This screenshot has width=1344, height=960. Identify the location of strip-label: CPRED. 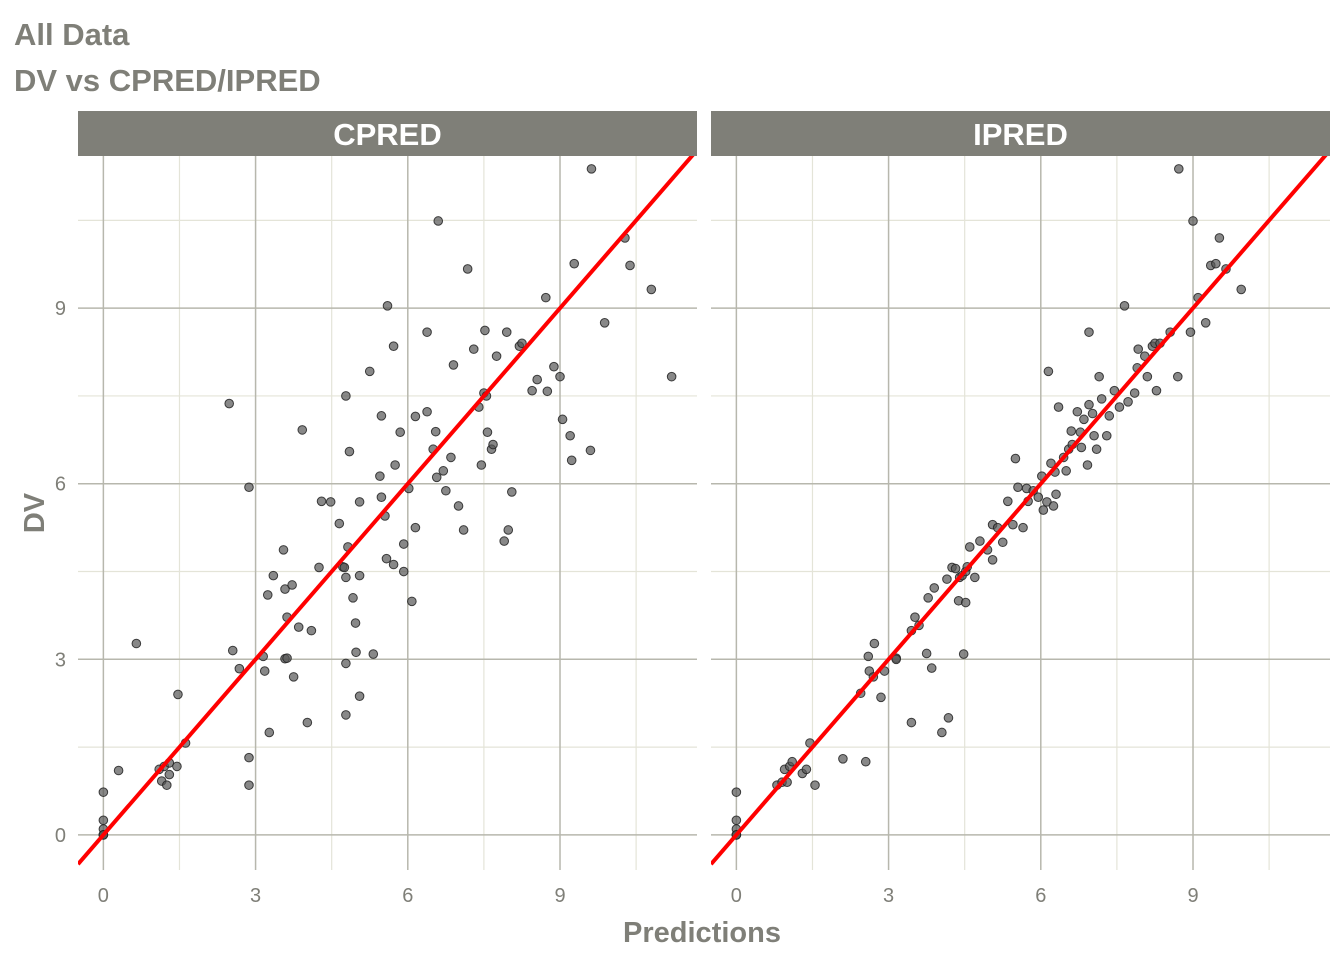
(387, 134).